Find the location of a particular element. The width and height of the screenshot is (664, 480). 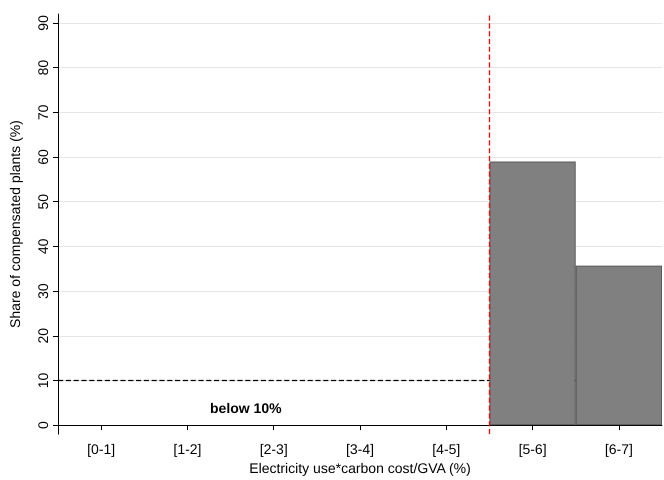

y-tick-label: 0 is located at coordinates (43, 425).